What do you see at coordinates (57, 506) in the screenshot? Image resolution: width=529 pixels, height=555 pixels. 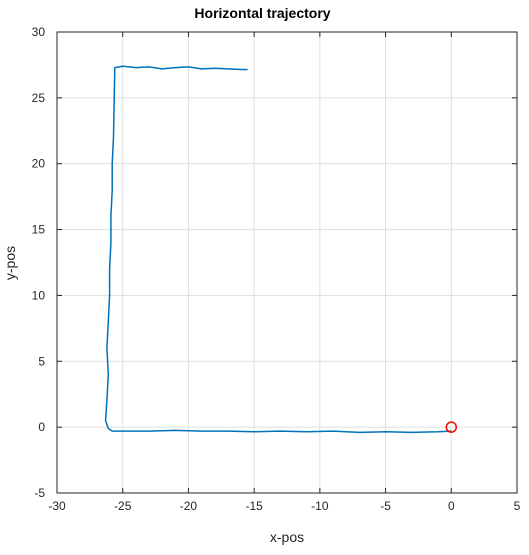 I see `x-tick-label: -30` at bounding box center [57, 506].